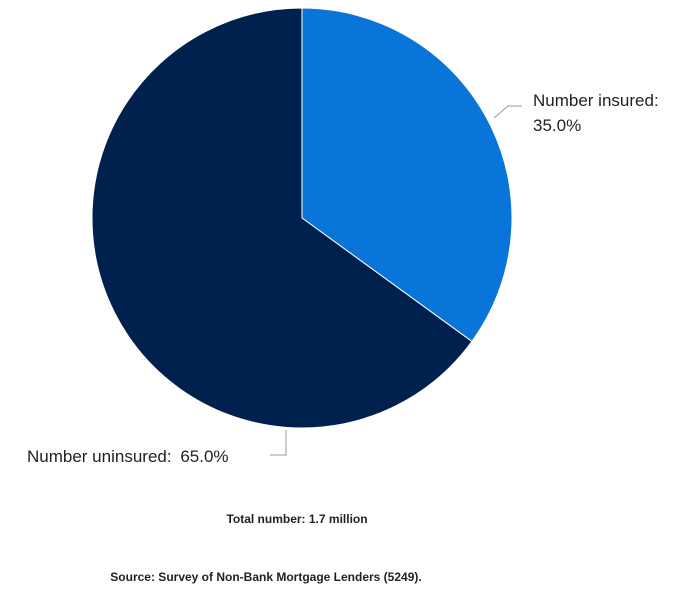 The width and height of the screenshot is (690, 599). I want to click on uninsured-value-label: 65.0%, so click(204, 456).